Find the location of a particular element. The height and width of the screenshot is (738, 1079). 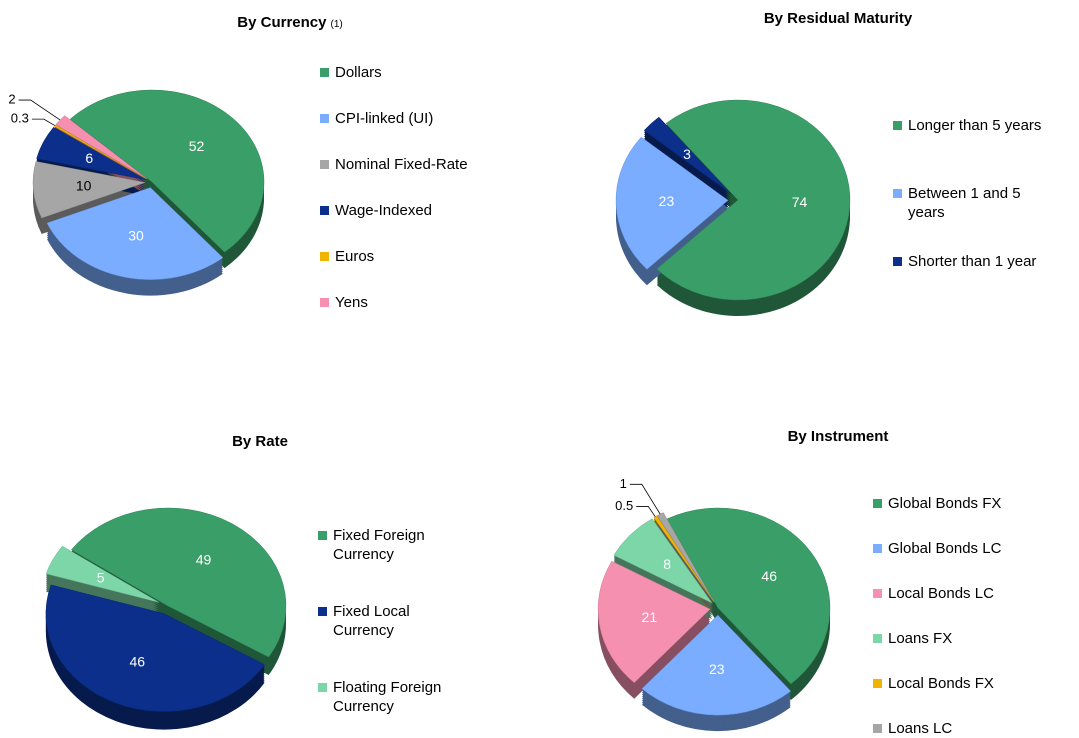

chart-title-text: By Currency is located at coordinates (282, 22).